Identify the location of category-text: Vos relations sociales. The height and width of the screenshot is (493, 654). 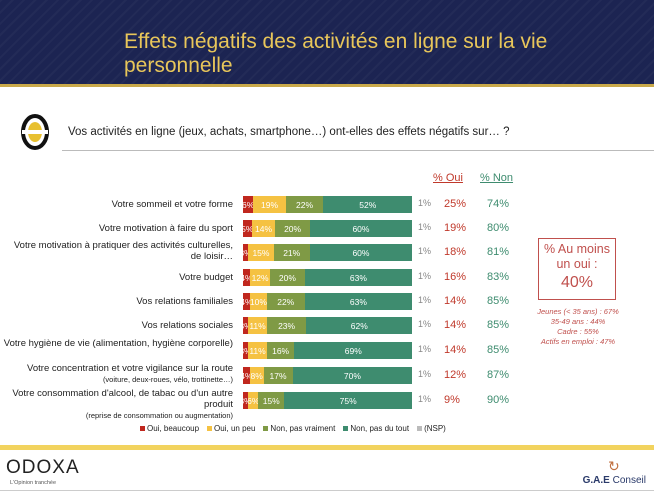
(187, 325).